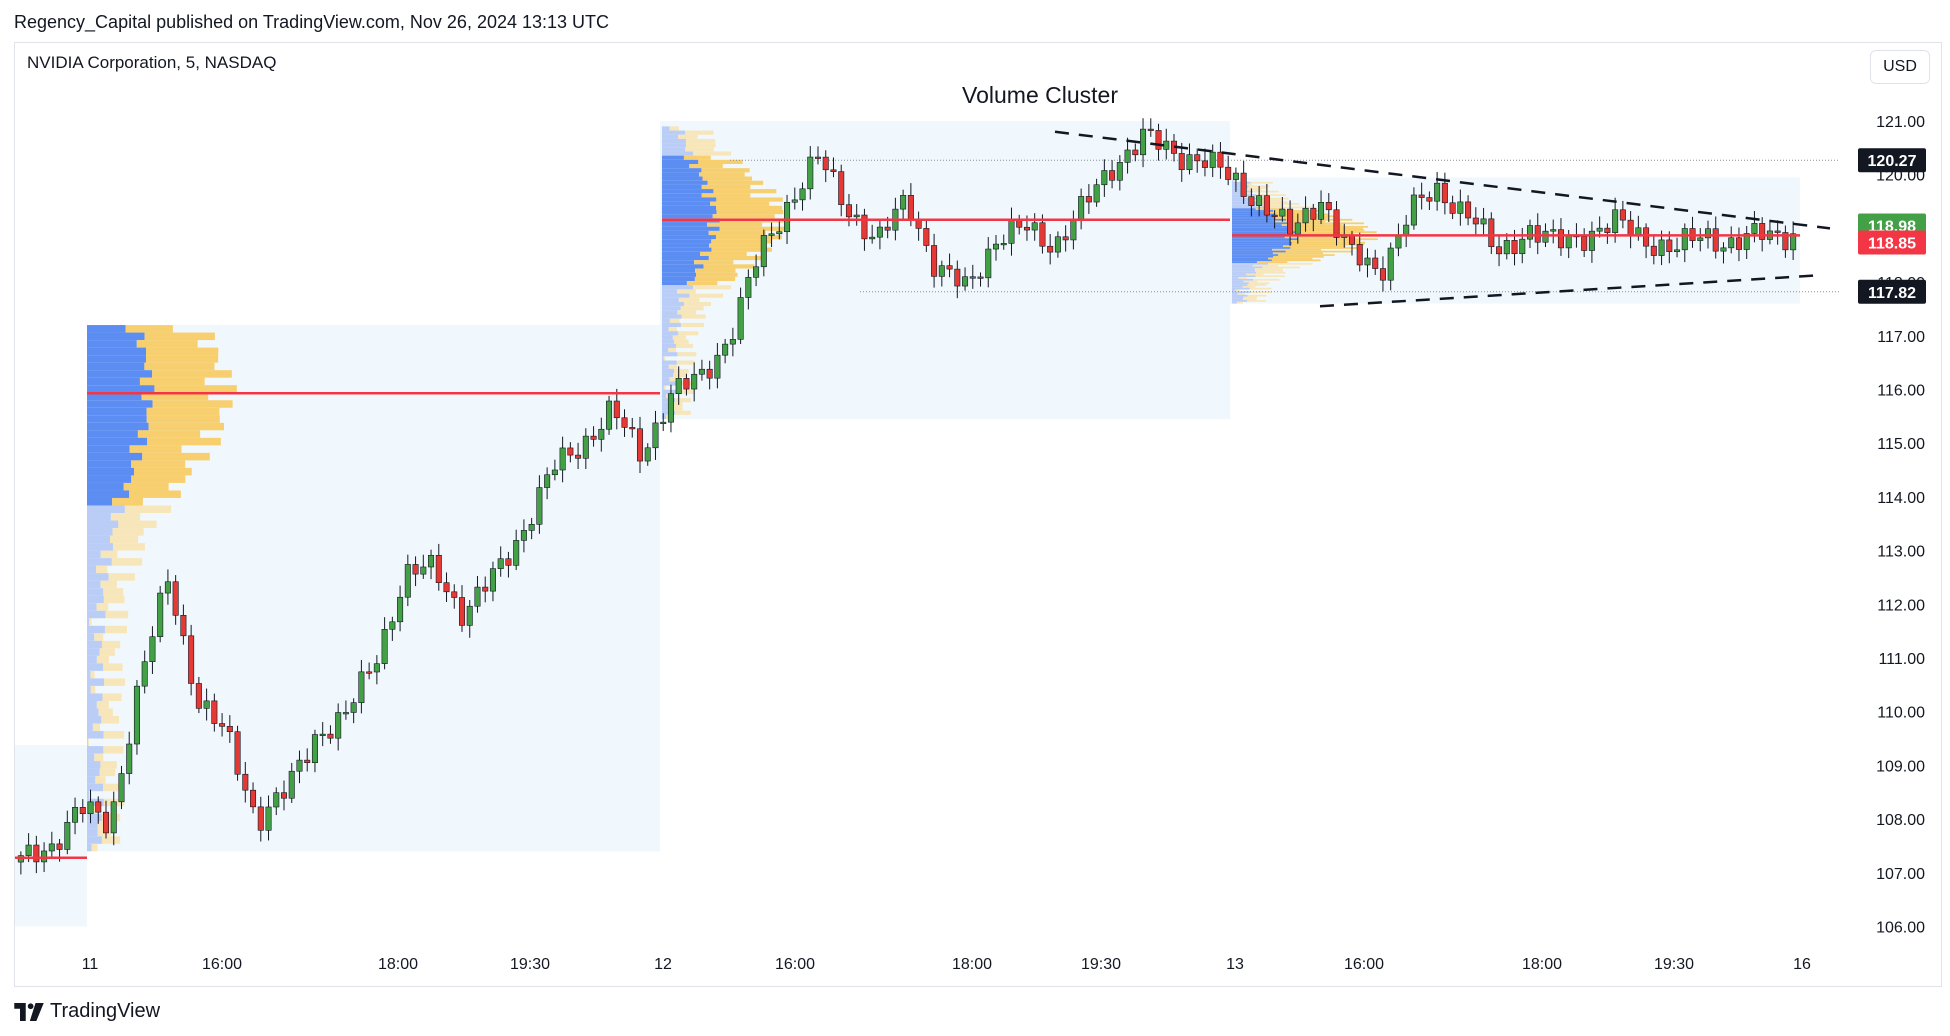  What do you see at coordinates (105, 1011) in the screenshot?
I see `footer-brand: TradingView` at bounding box center [105, 1011].